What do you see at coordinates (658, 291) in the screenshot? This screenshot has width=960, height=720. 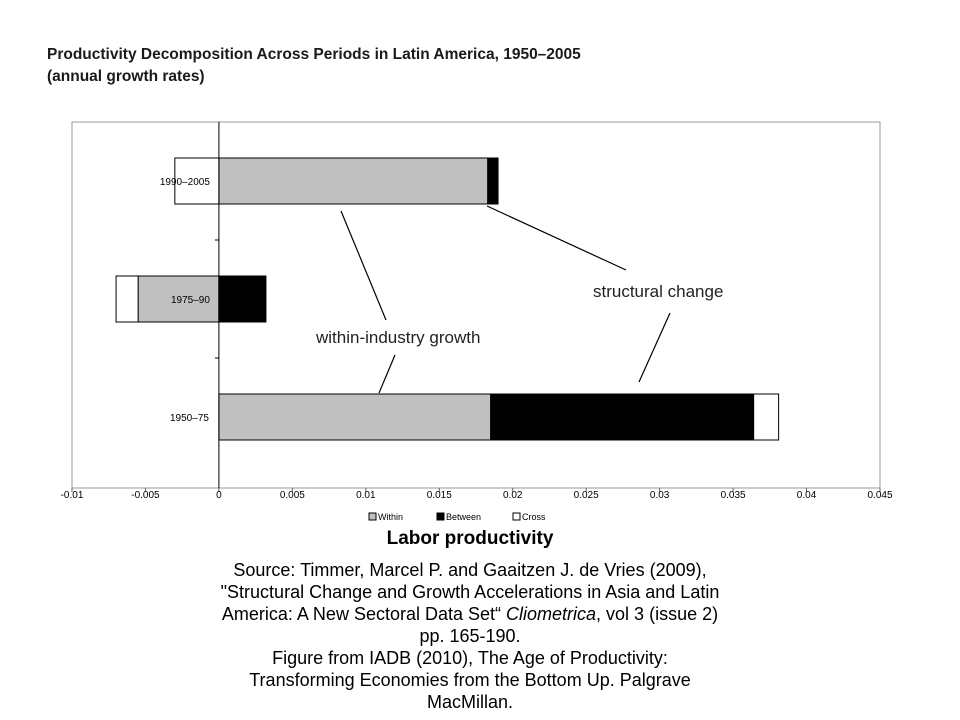 I see `annotation-structural-change: structural change` at bounding box center [658, 291].